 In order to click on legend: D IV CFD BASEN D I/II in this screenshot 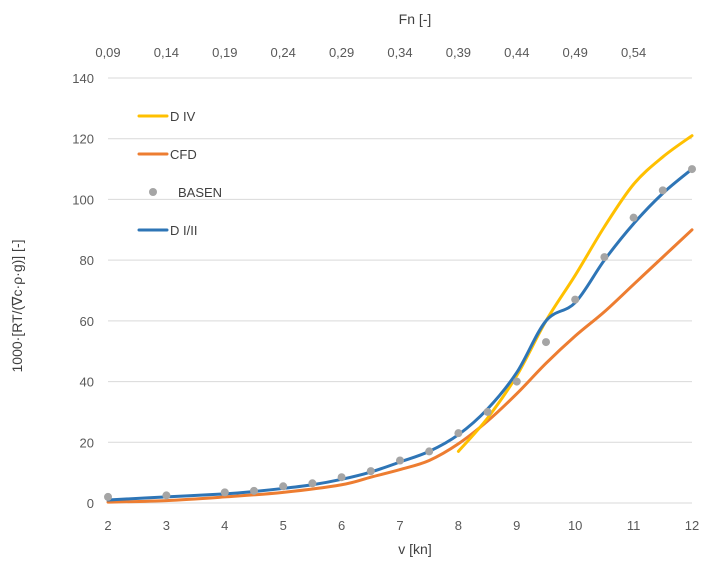, I will do `click(179, 173)`.